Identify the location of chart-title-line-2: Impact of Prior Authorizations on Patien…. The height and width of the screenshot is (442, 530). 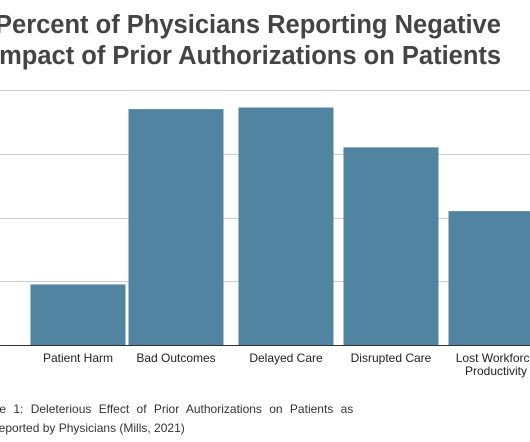
(250, 56).